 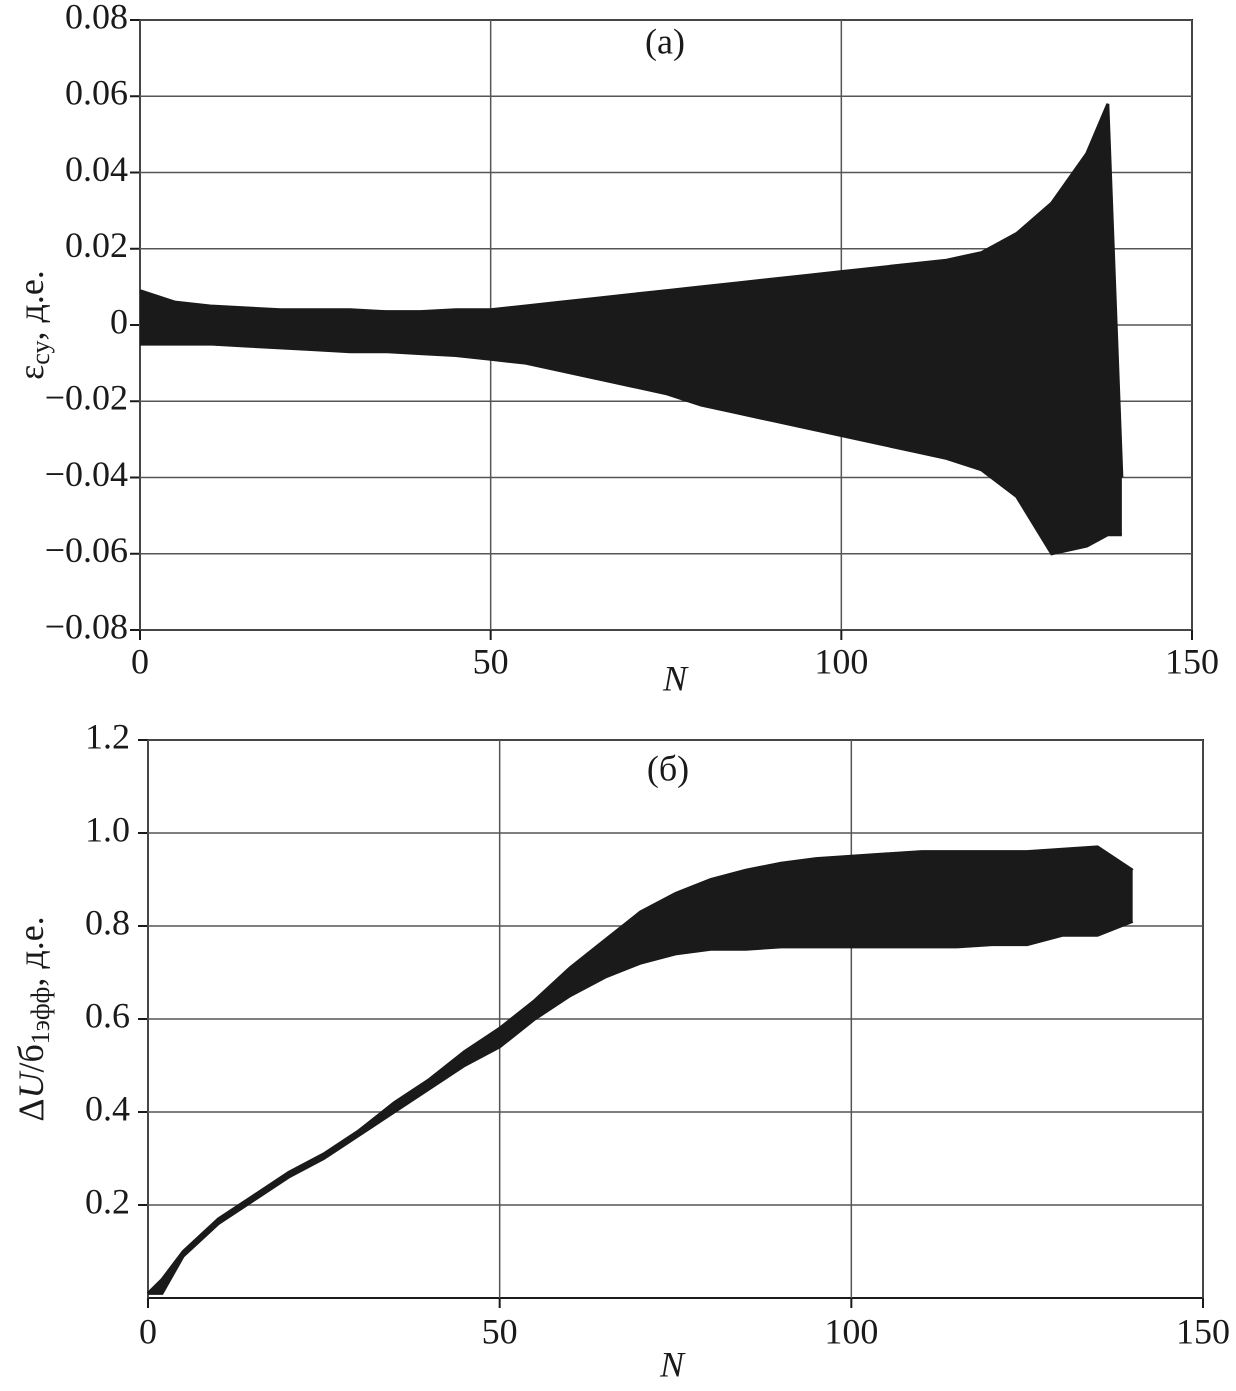 What do you see at coordinates (31, 372) in the screenshot?
I see `y-label-part: ε` at bounding box center [31, 372].